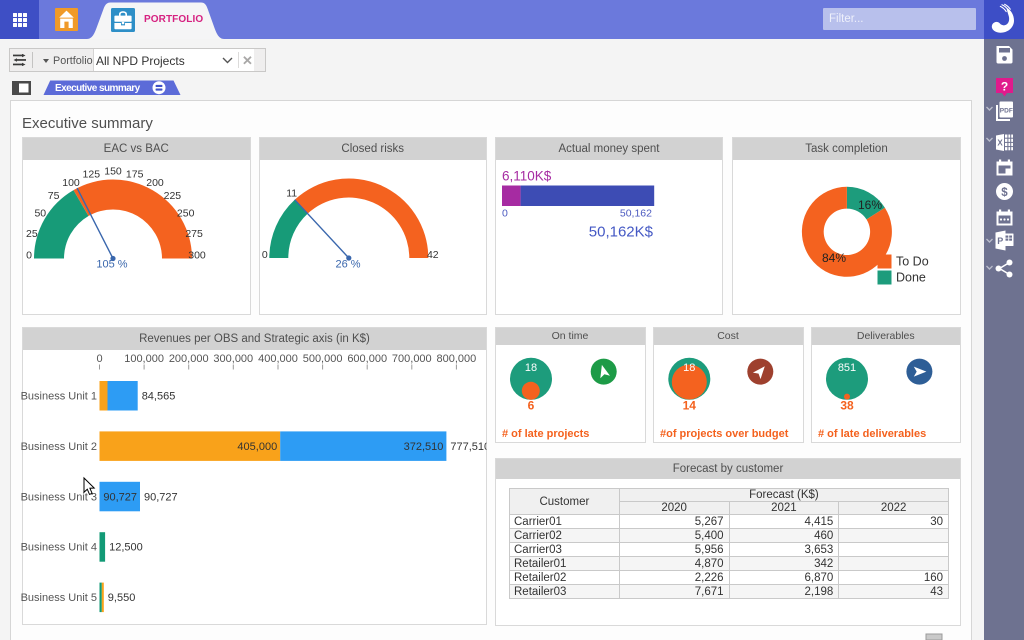 Image resolution: width=1024 pixels, height=640 pixels. Describe the element at coordinates (1000, 143) in the screenshot. I see `svg-text: X` at that location.